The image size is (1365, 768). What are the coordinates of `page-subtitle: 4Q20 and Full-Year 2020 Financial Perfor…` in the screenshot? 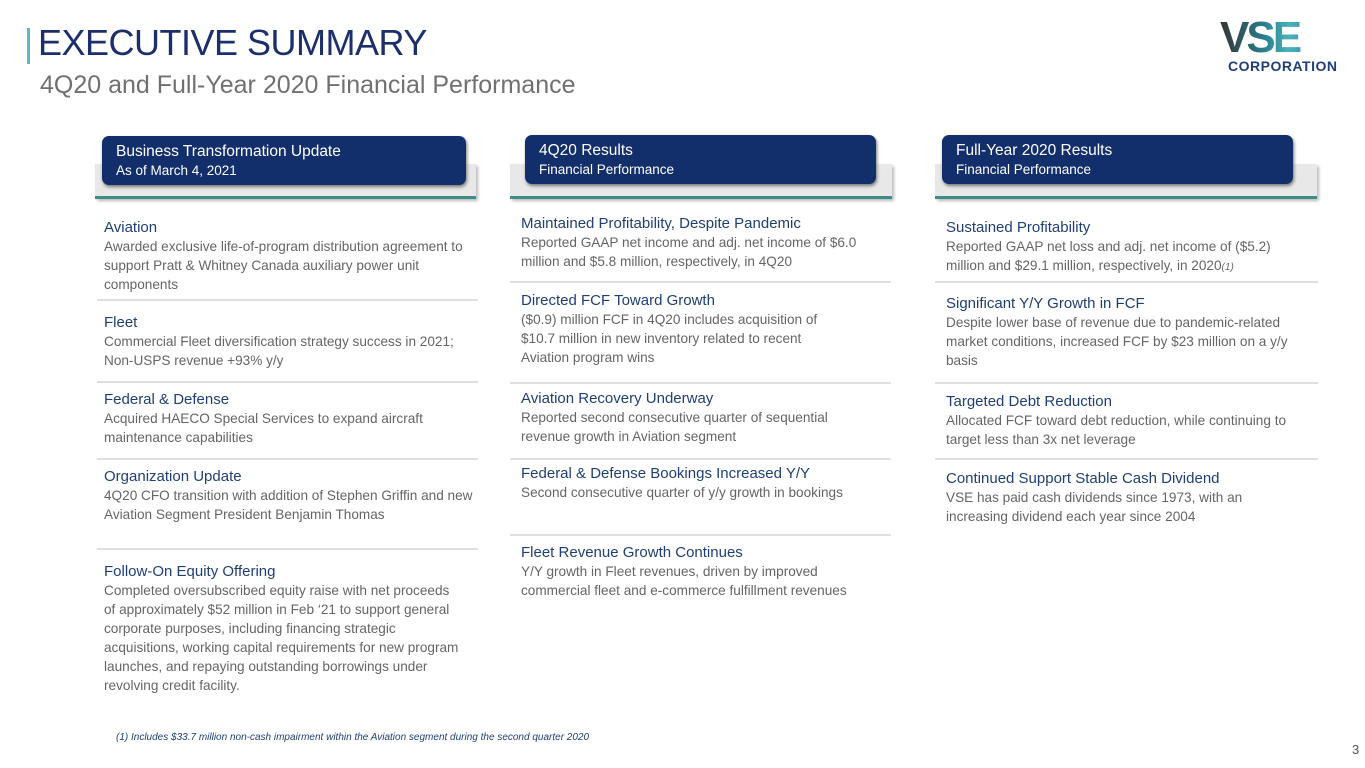 It's located at (308, 85).